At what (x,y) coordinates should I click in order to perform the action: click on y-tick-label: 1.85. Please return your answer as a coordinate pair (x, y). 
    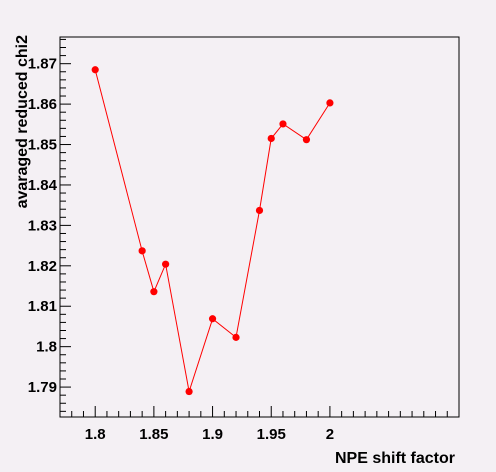
    Looking at the image, I should click on (42, 145).